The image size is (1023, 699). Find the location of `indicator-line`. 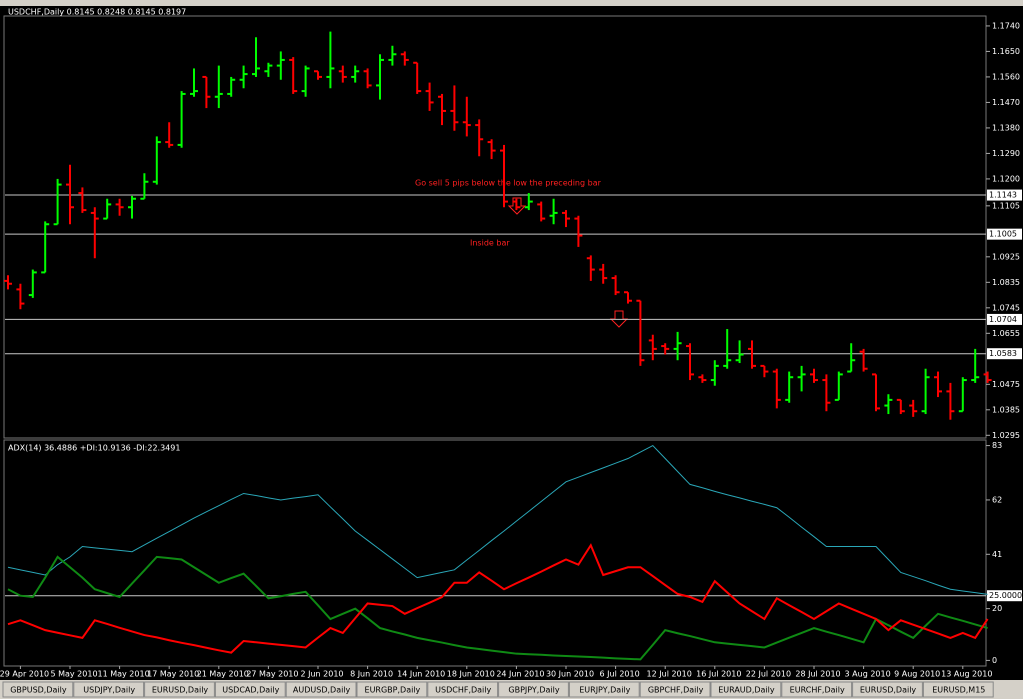

indicator-line is located at coordinates (497, 608).